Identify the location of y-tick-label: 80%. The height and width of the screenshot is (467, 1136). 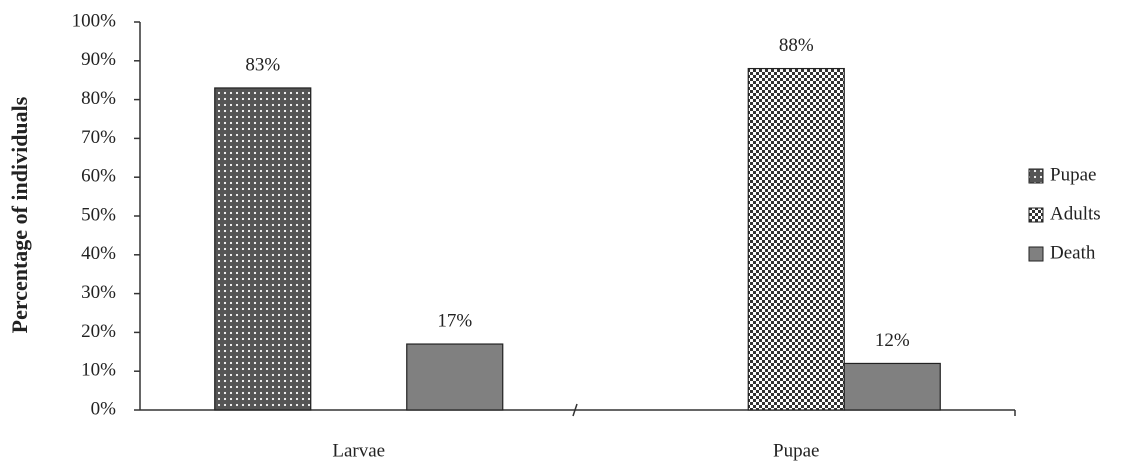
(98, 98).